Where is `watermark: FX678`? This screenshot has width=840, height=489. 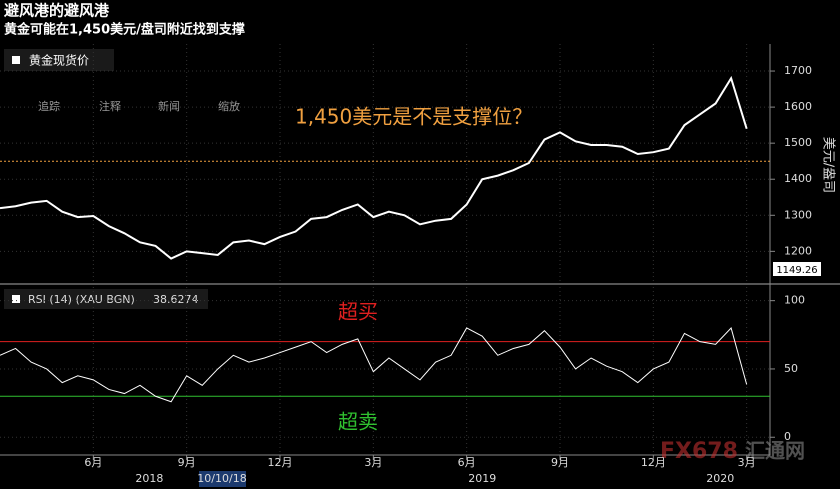 watermark: FX678 is located at coordinates (699, 451).